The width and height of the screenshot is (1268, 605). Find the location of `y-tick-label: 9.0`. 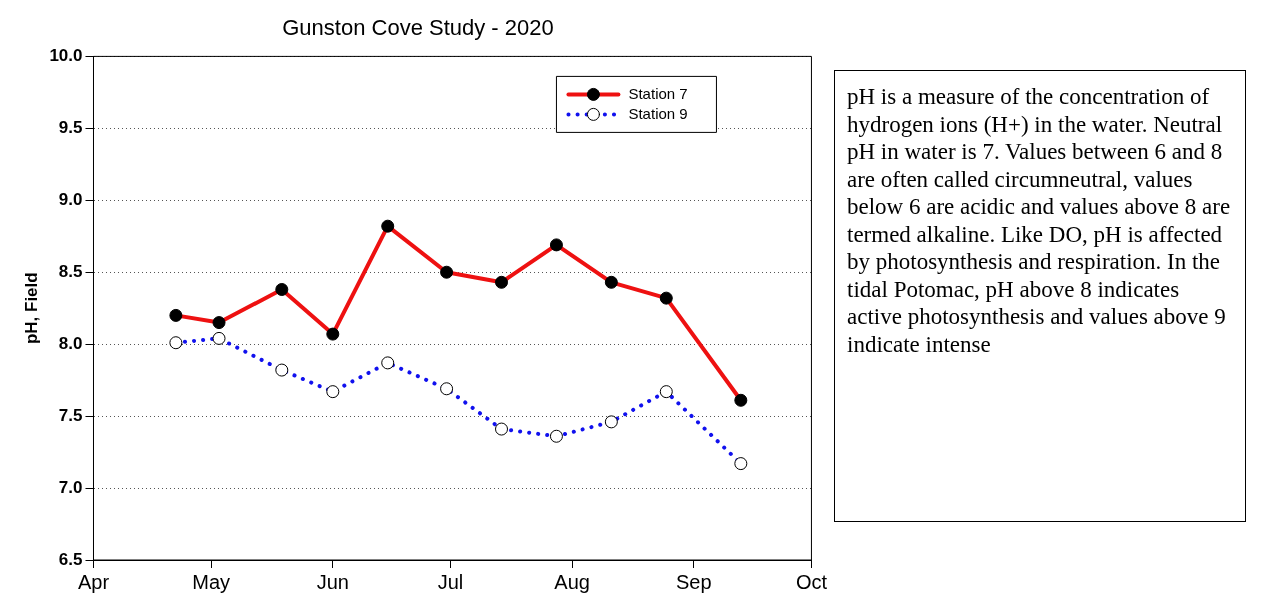

y-tick-label: 9.0 is located at coordinates (70, 199).